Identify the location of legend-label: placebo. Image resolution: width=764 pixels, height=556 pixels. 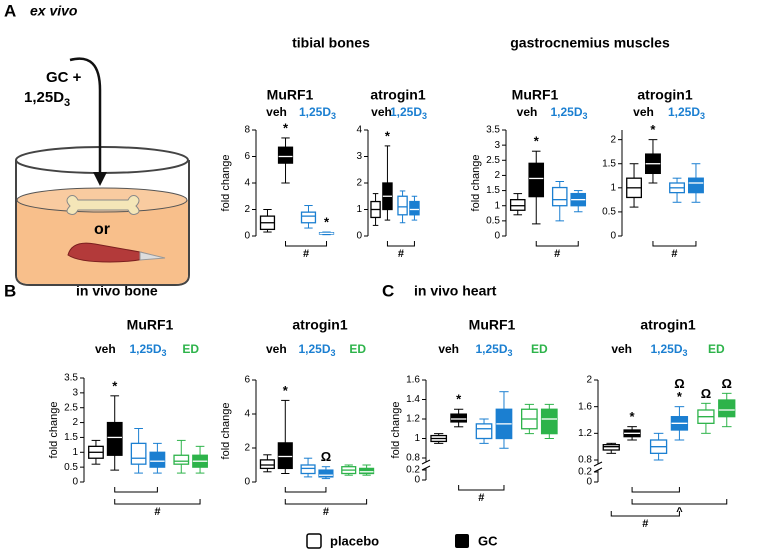
(354, 540).